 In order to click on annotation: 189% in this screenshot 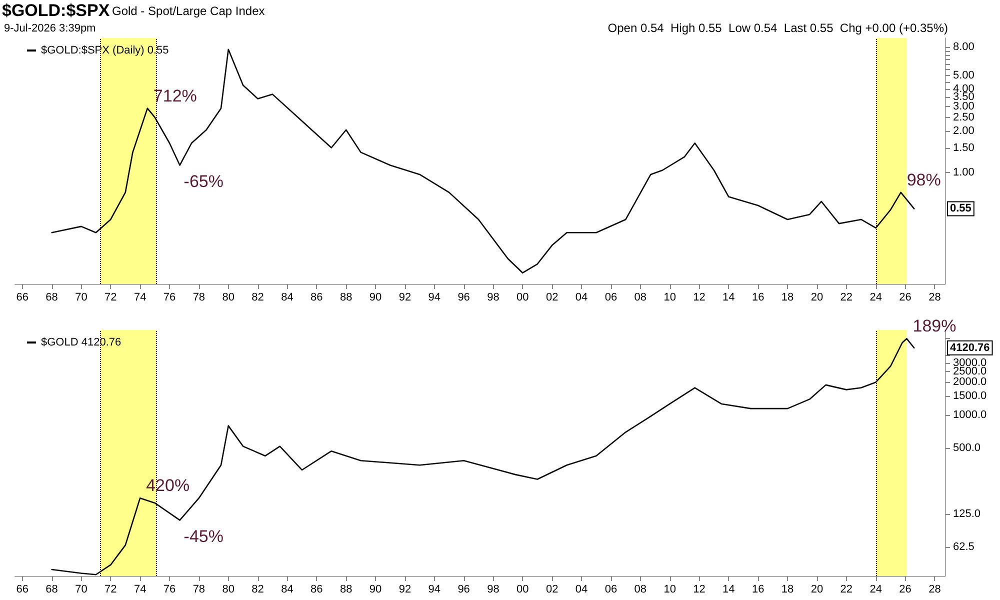, I will do `click(934, 326)`.